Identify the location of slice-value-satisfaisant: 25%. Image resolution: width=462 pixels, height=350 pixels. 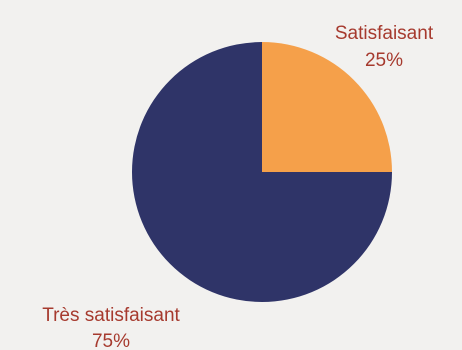
(384, 60).